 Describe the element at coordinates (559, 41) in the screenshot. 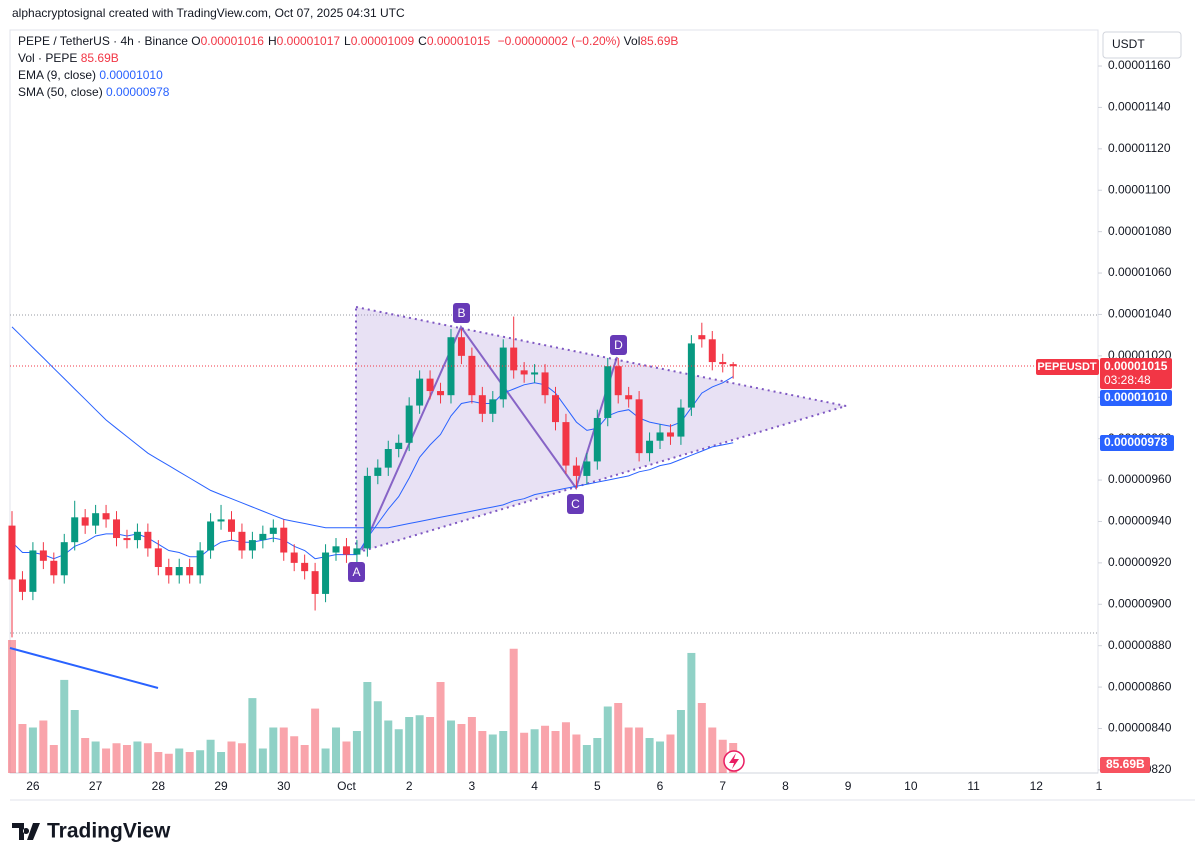

I see `legend-change: −0.00000002 (−0.20%)` at that location.